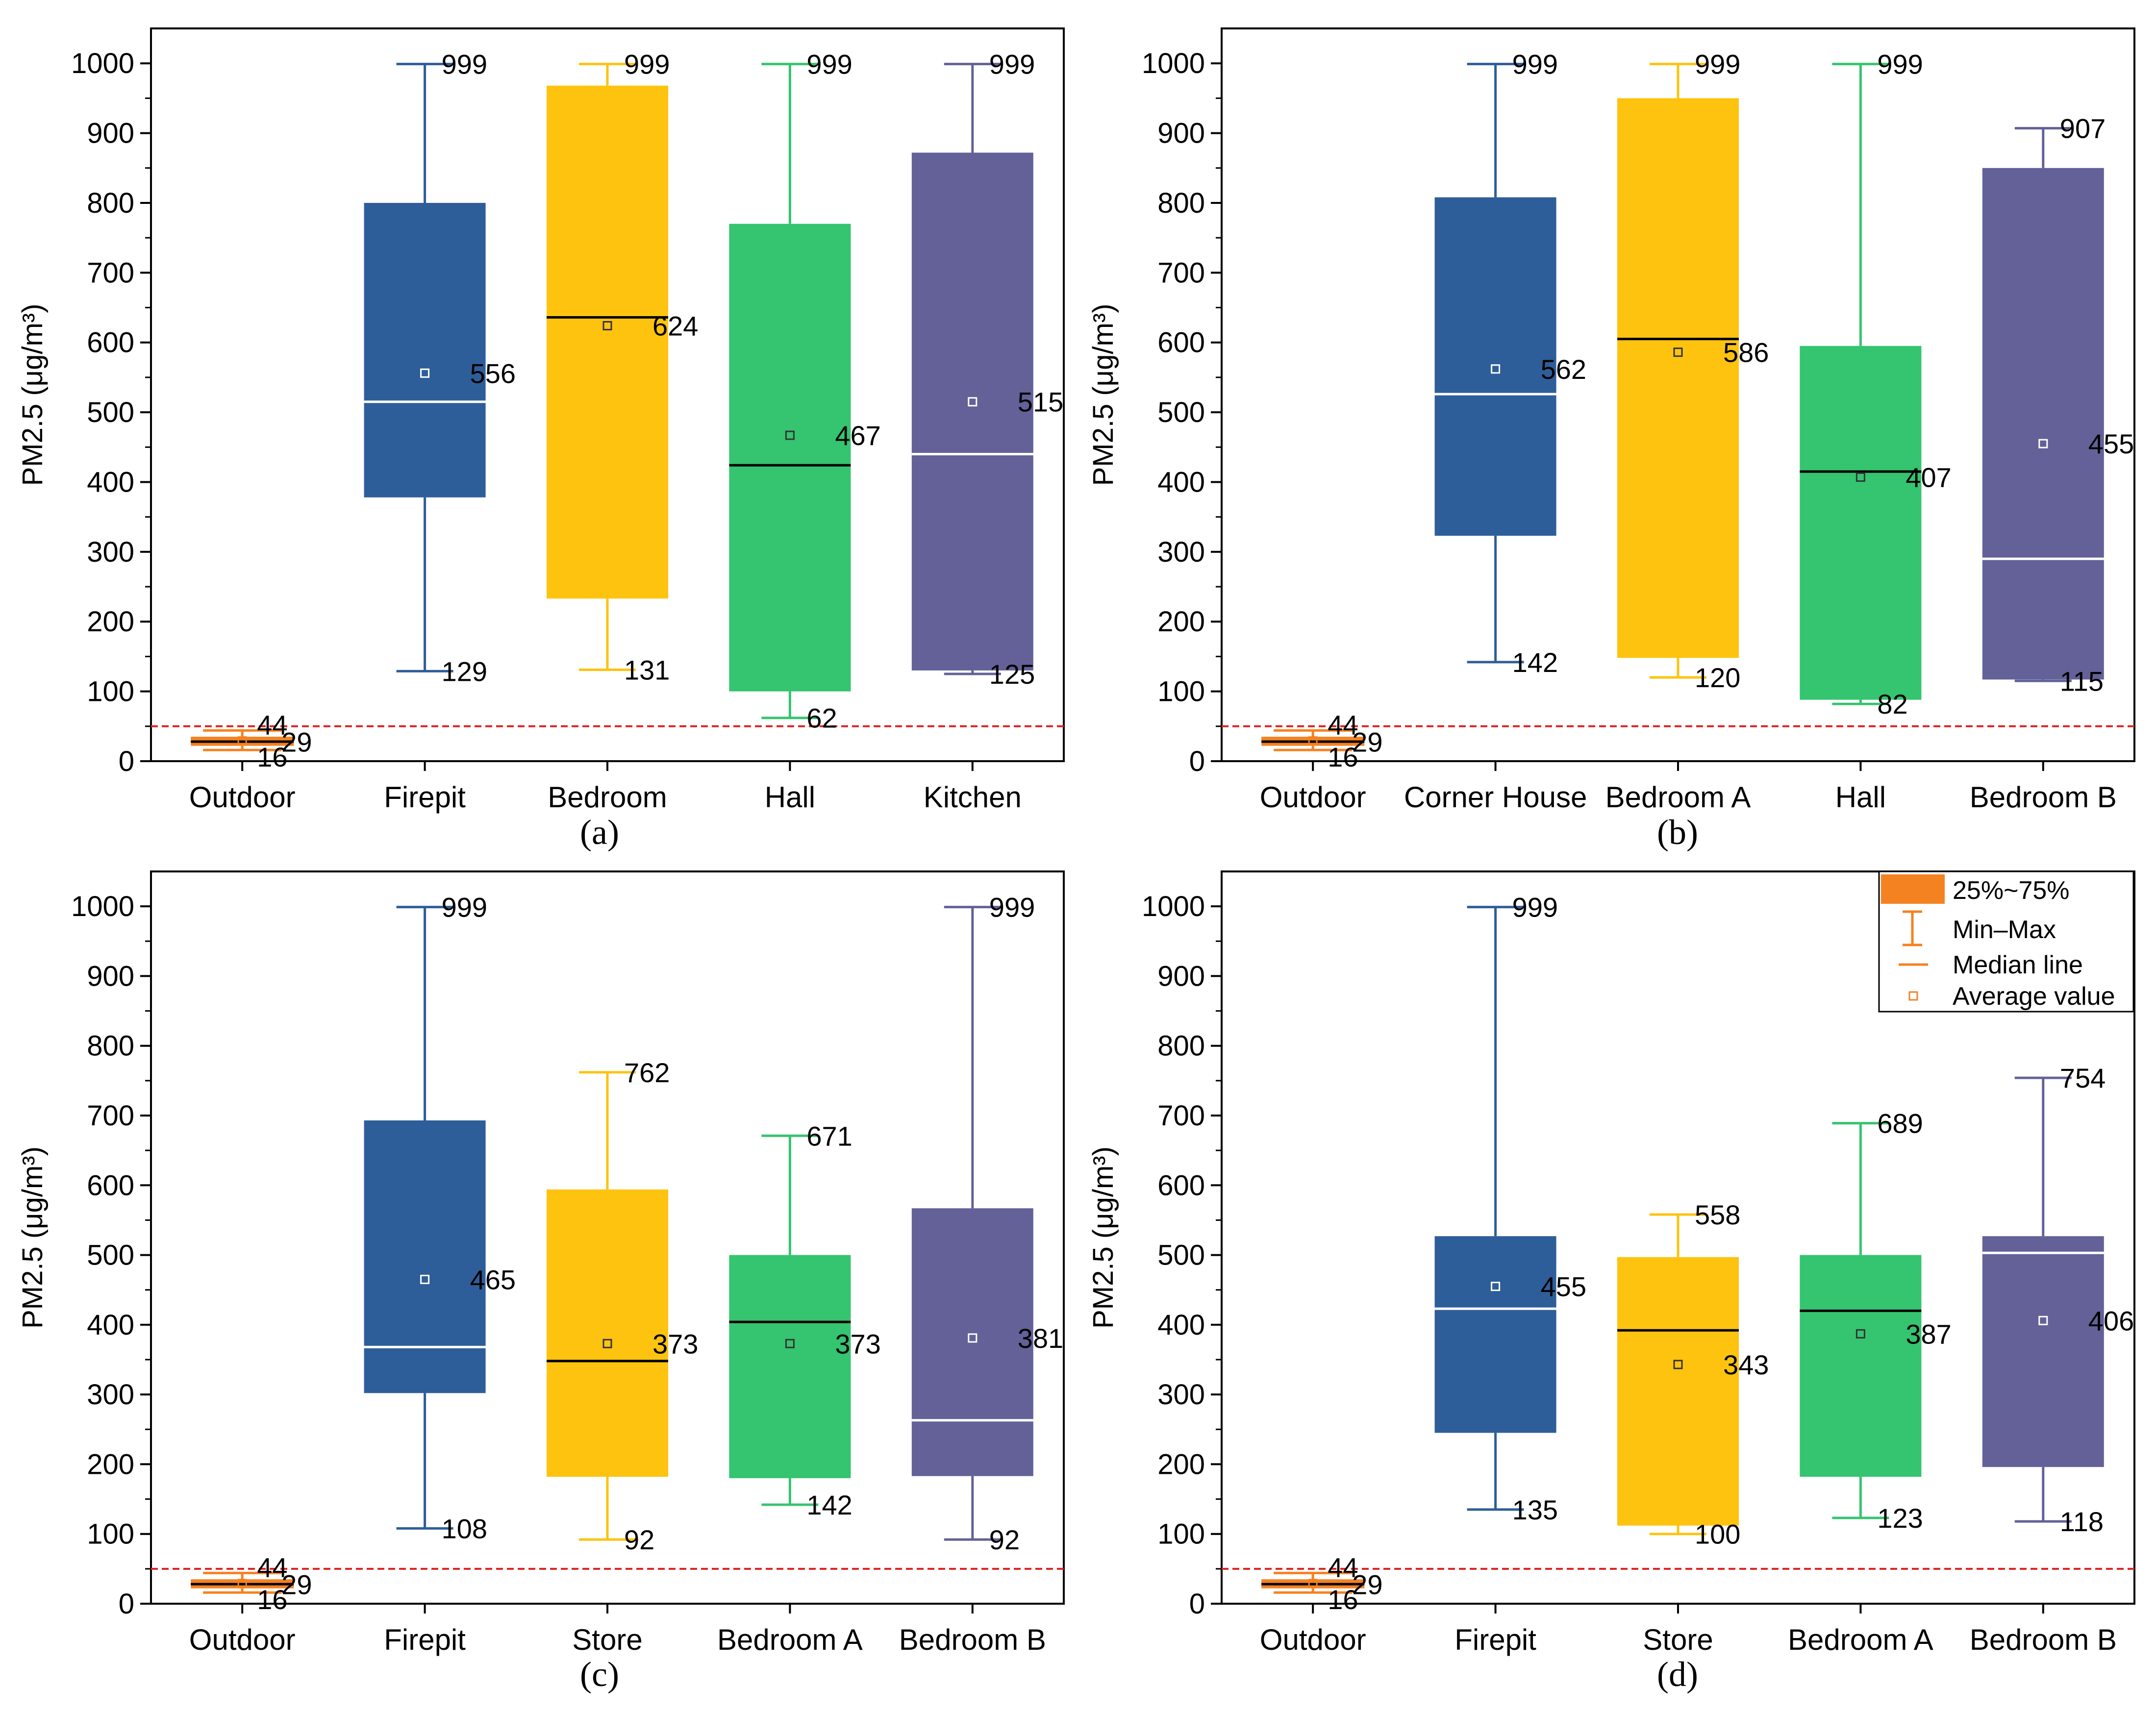  What do you see at coordinates (599, 1674) in the screenshot?
I see `panel-caption: (c)` at bounding box center [599, 1674].